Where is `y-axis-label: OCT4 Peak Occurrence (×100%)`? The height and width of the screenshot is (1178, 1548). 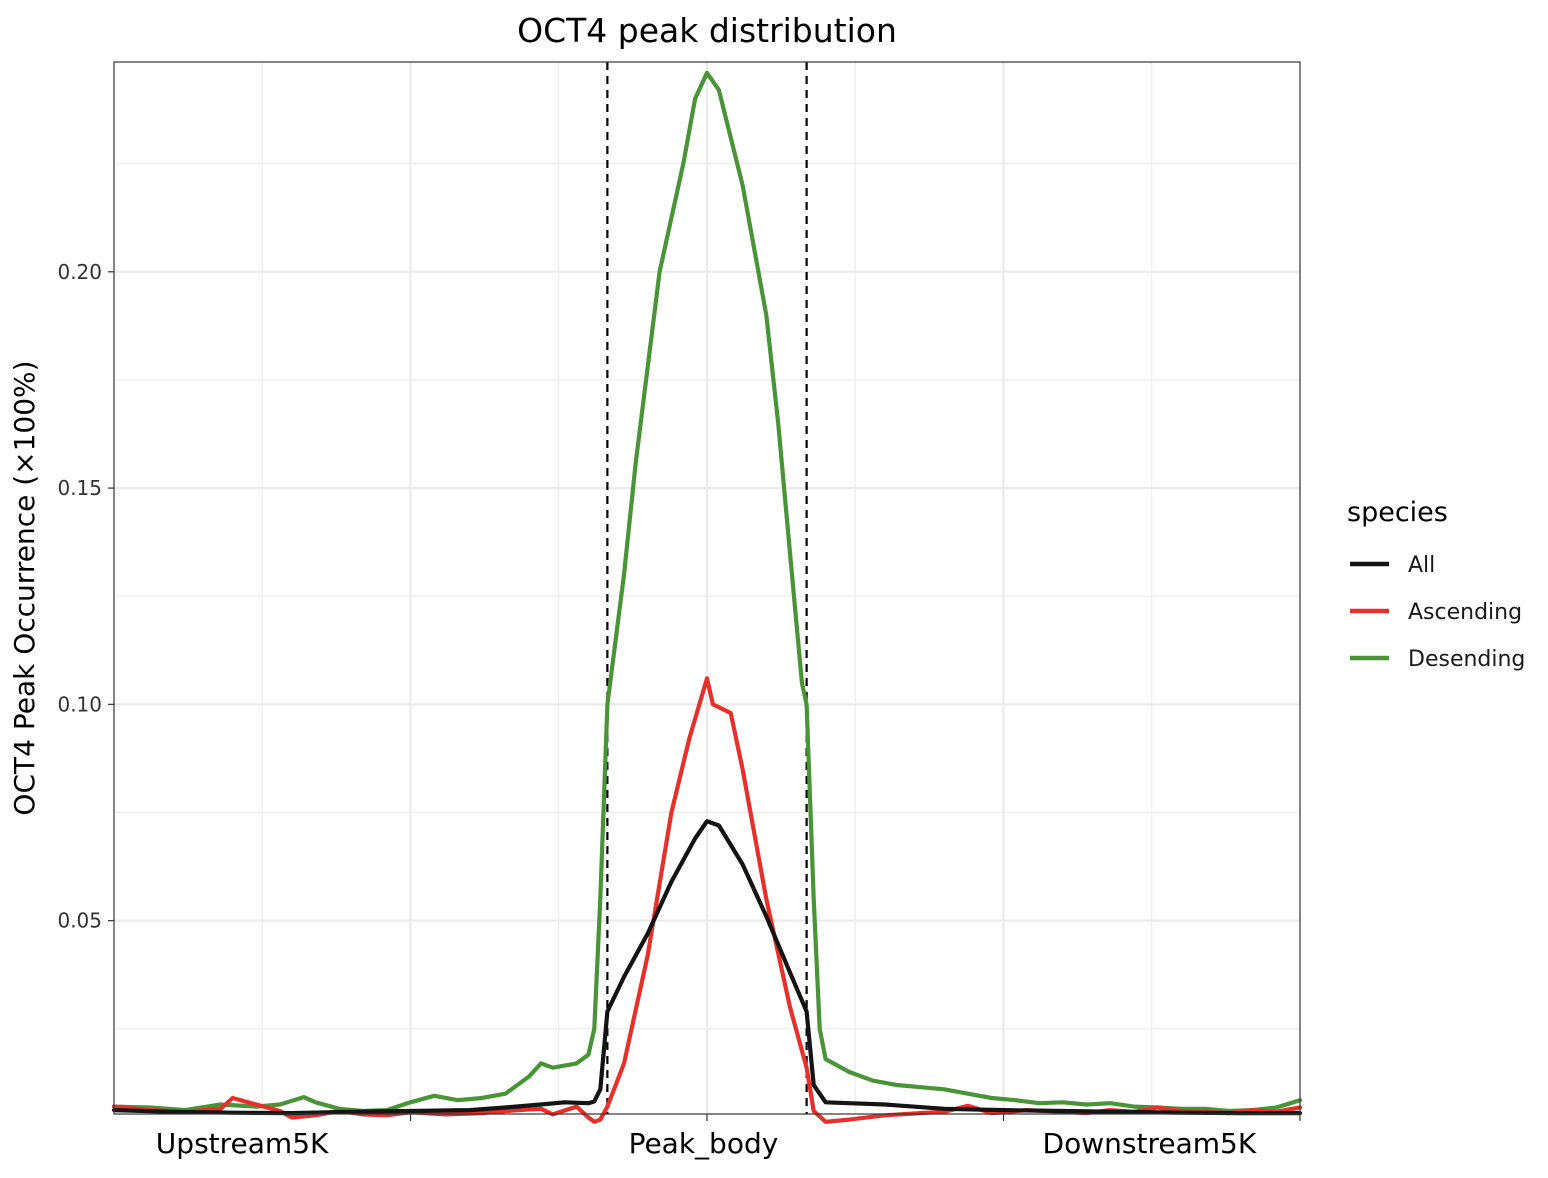 y-axis-label: OCT4 Peak Occurrence (×100%) is located at coordinates (24, 587).